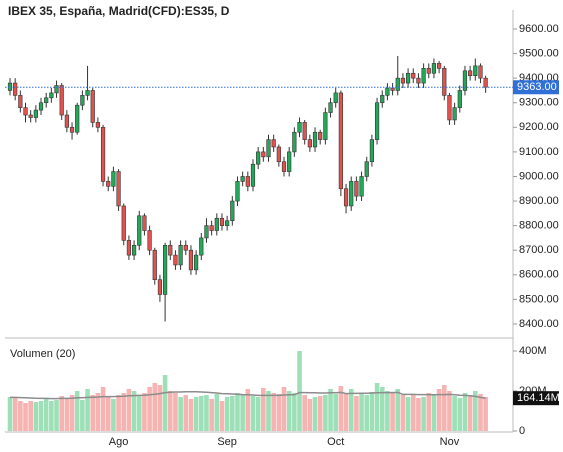  I want to click on last-price-box, so click(536, 87).